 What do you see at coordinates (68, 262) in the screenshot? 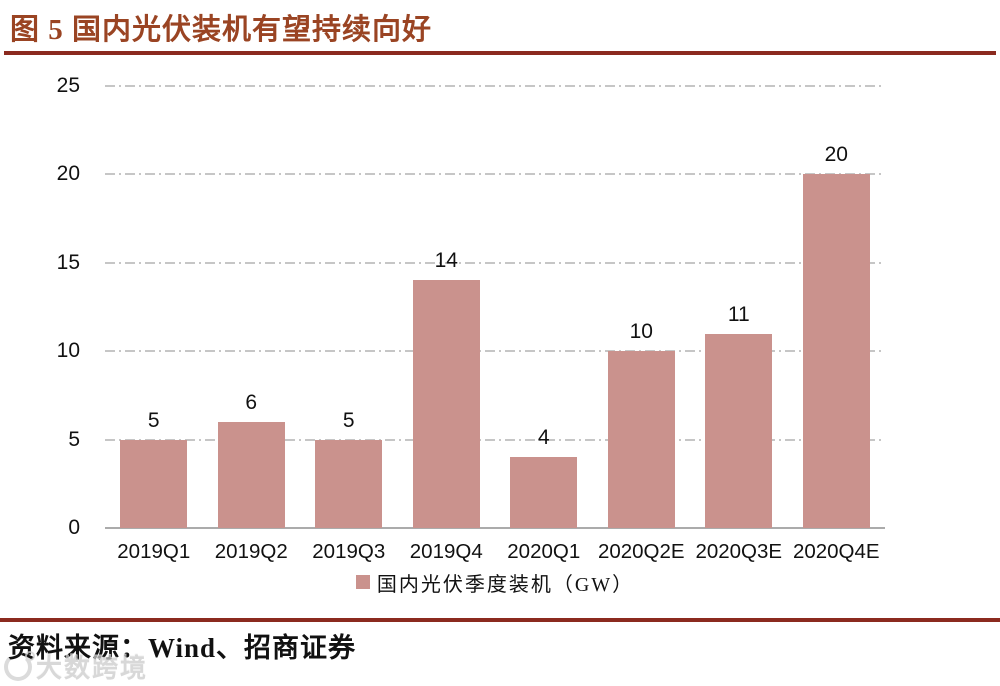
I see `y-tick-label: 15` at bounding box center [68, 262].